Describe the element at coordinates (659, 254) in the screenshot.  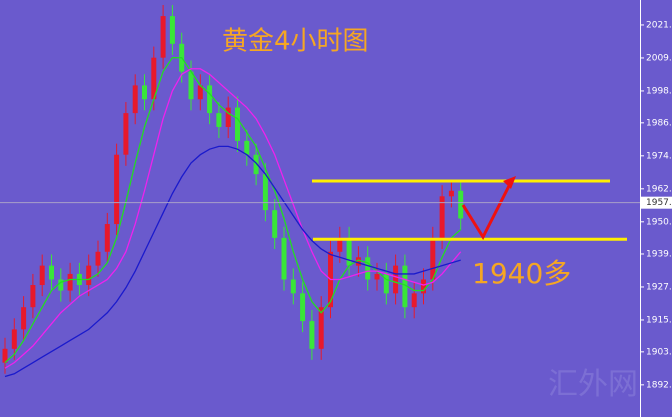
I see `y-tick-label: 1939.2` at that location.